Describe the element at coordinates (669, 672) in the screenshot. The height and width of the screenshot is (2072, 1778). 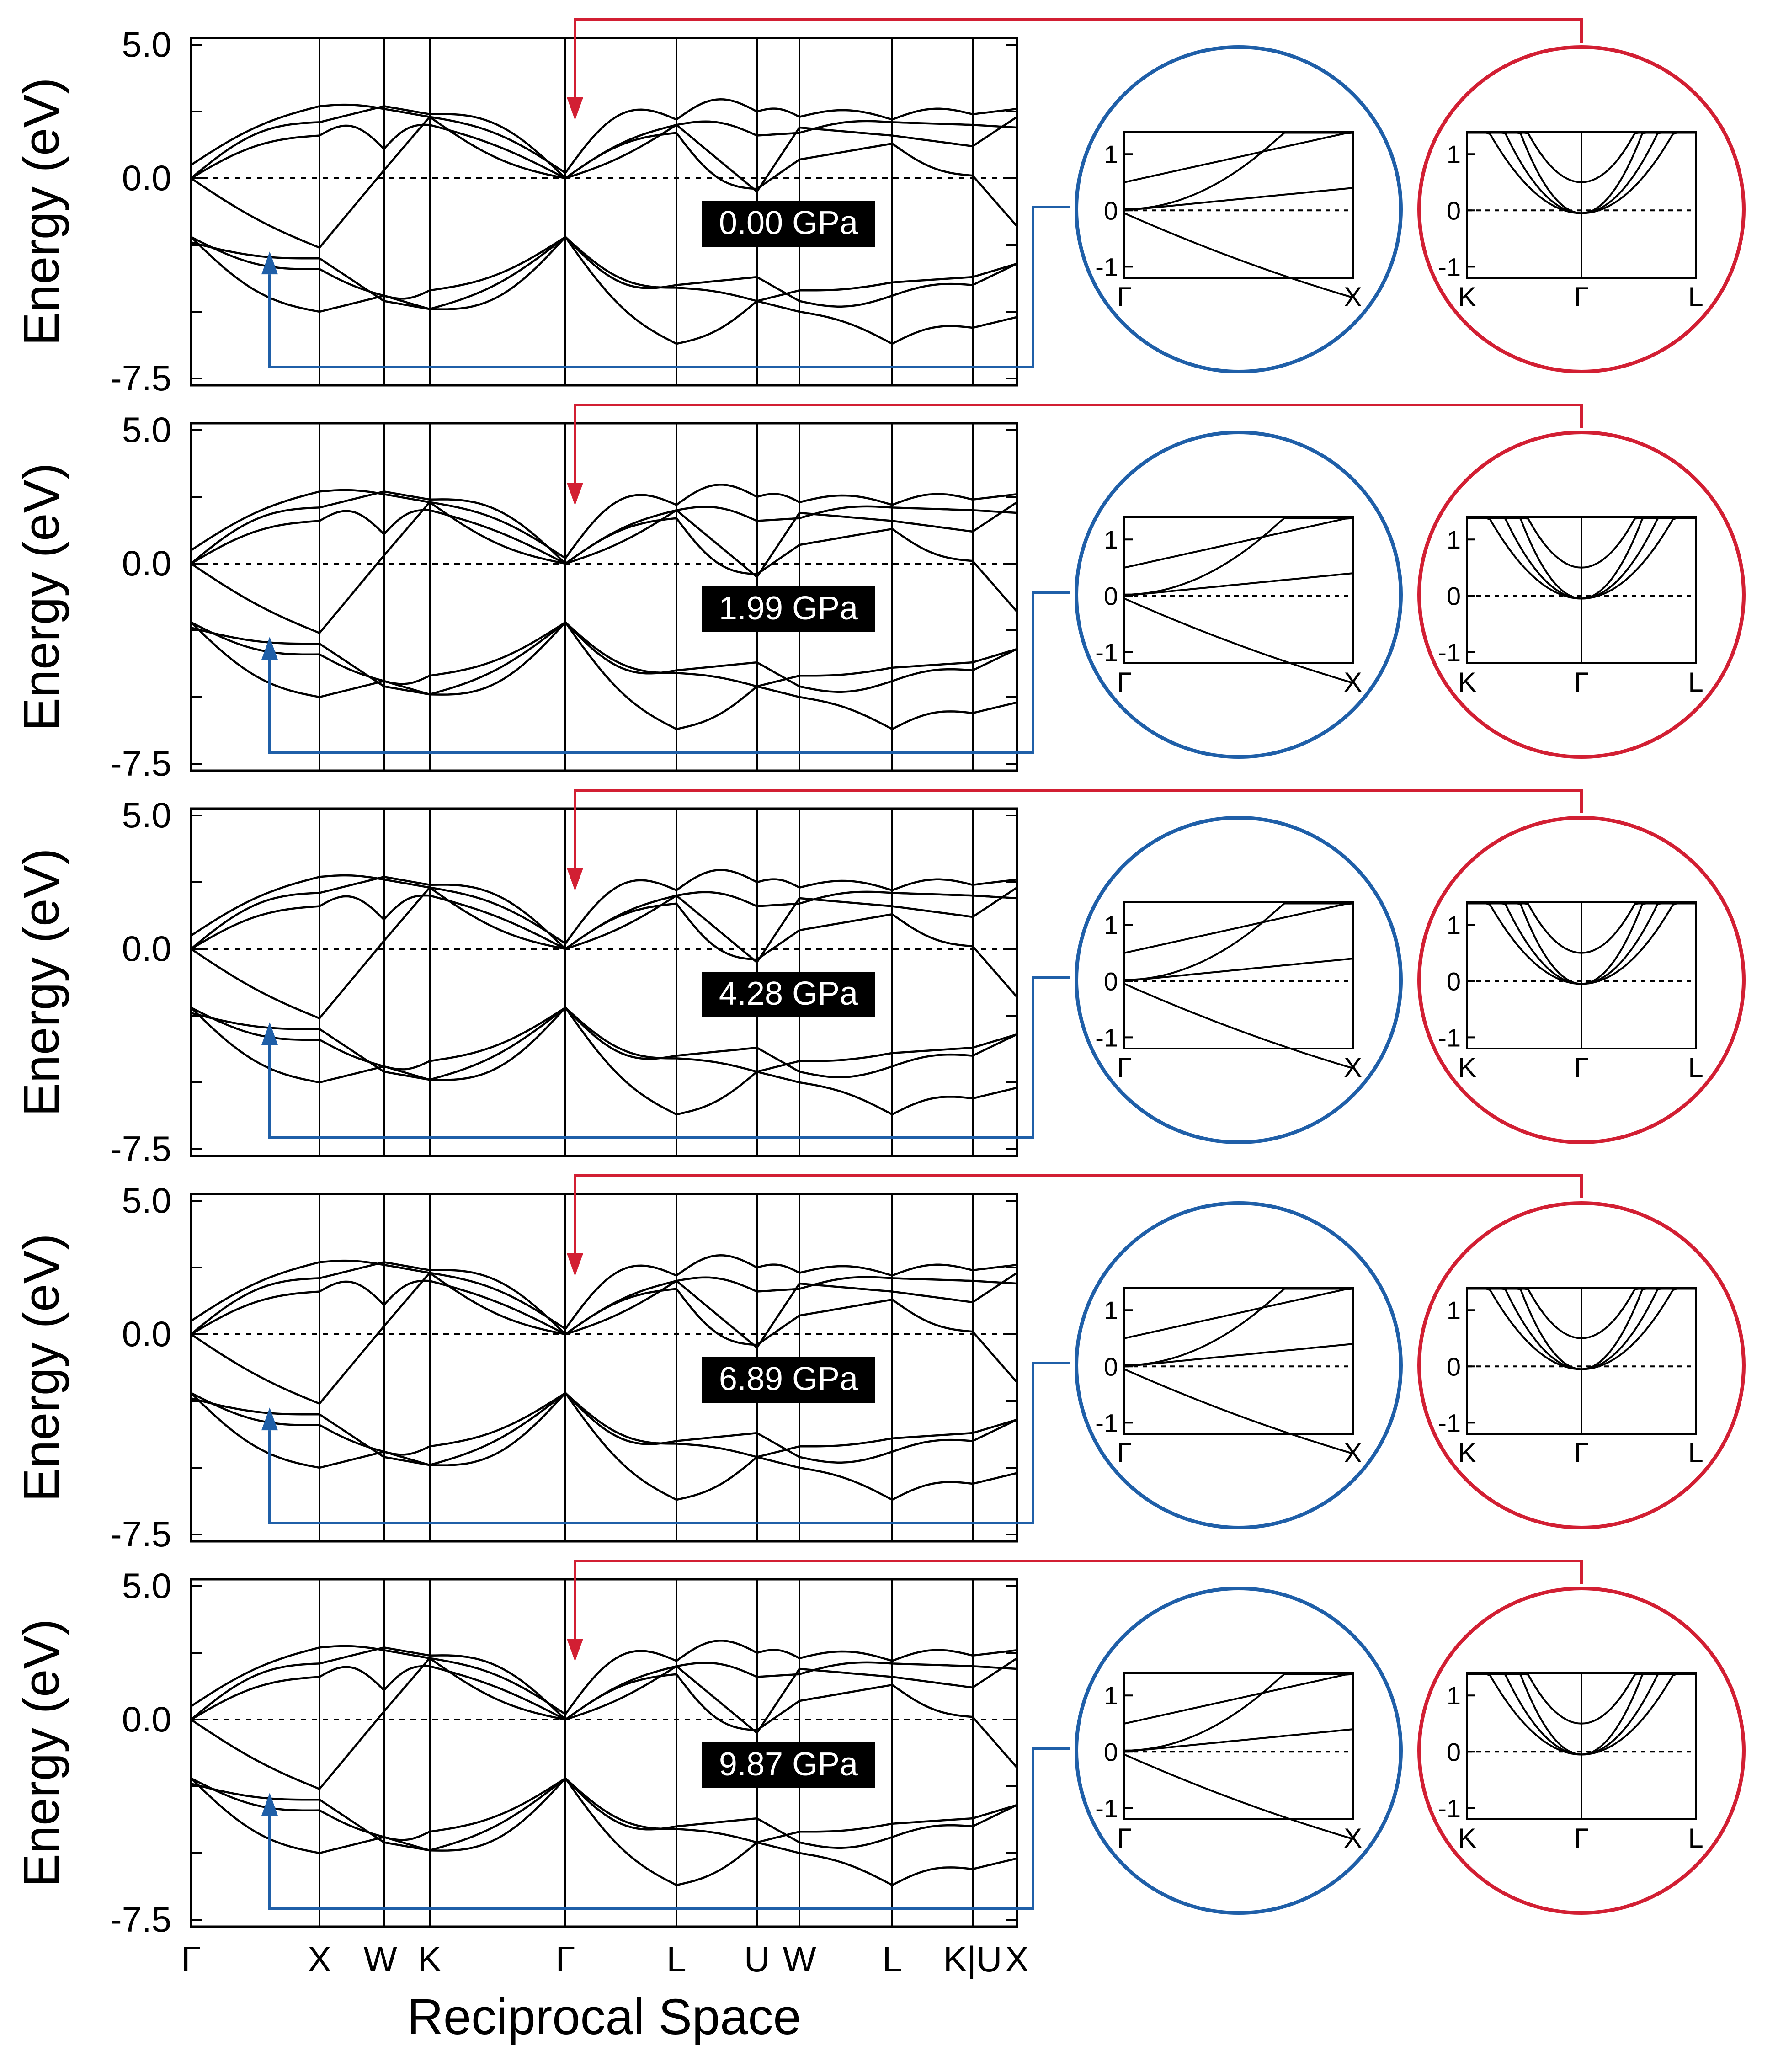
I see `blue-connector` at that location.